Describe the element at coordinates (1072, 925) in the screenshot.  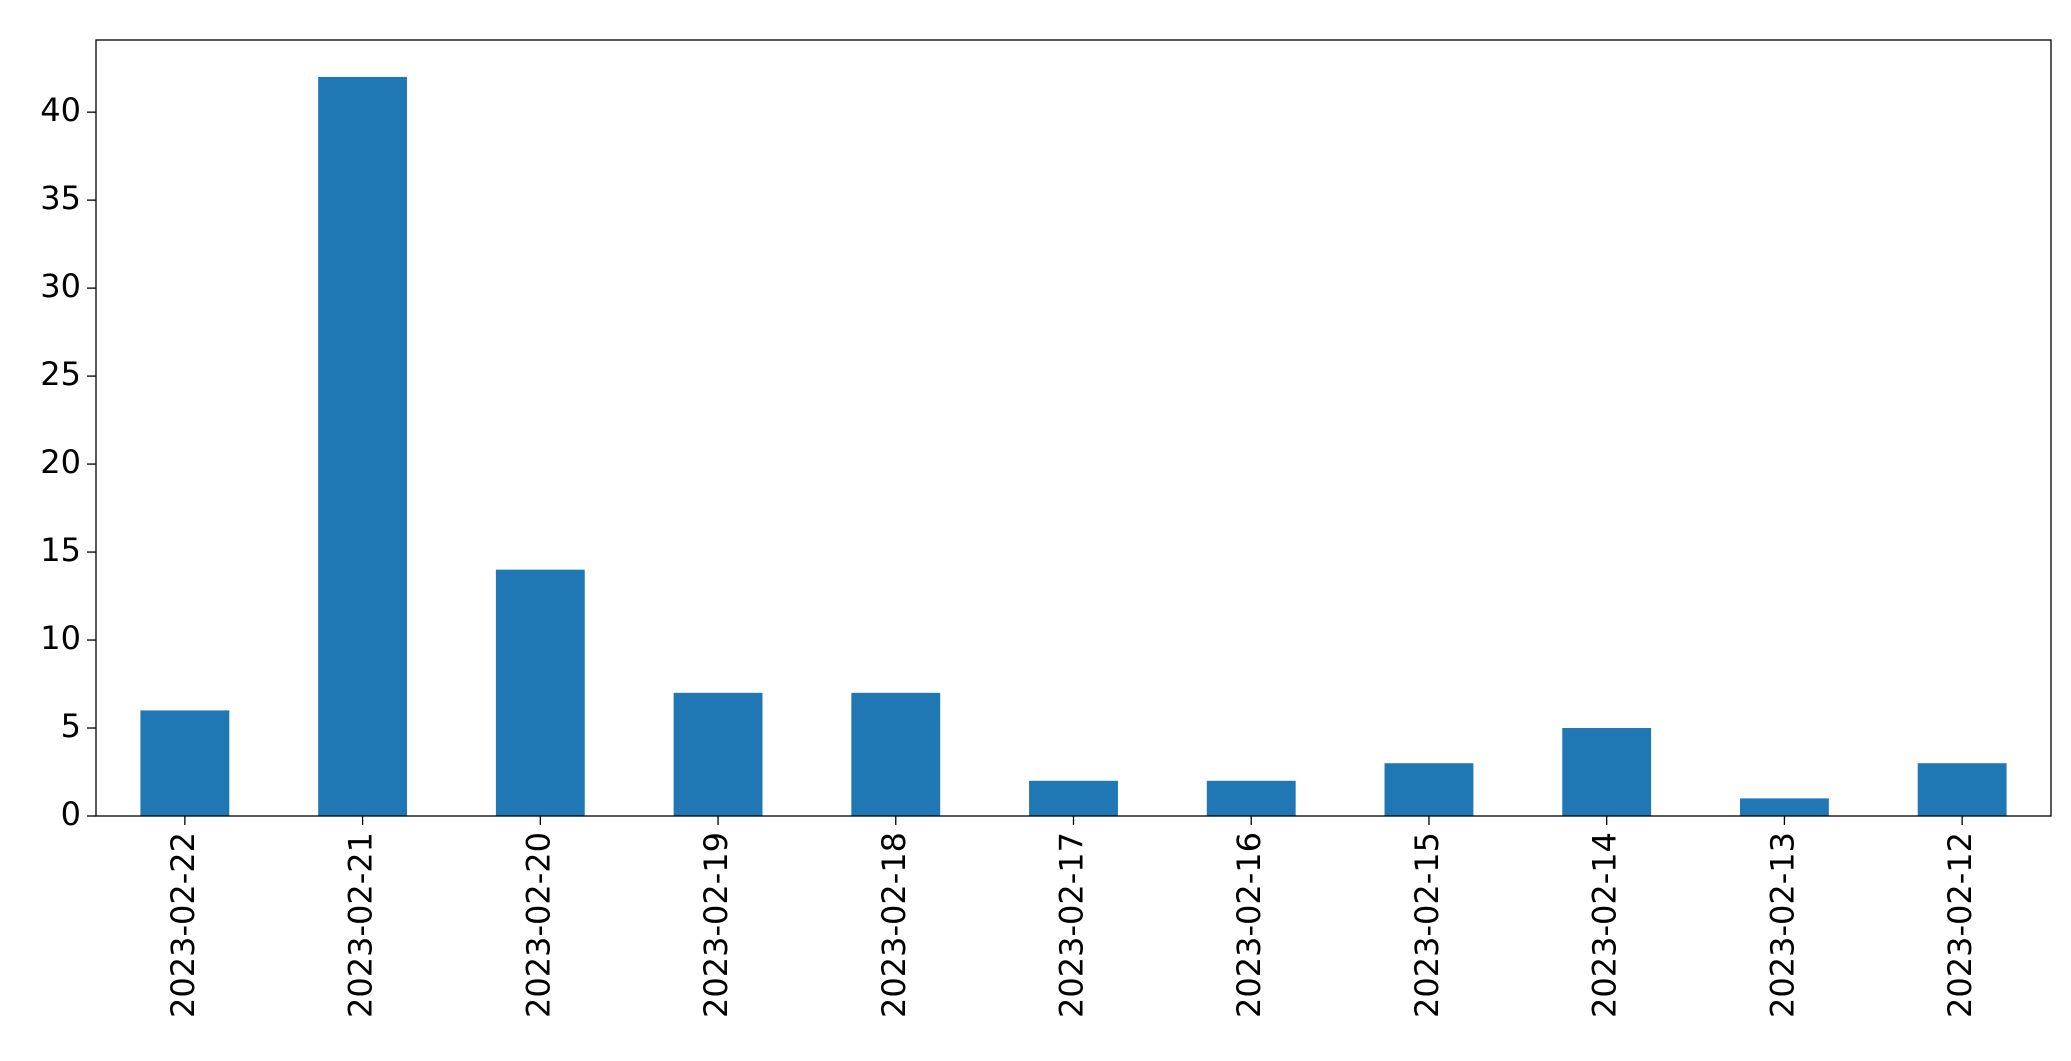
I see `x-tick-label: 2023-02-17` at that location.